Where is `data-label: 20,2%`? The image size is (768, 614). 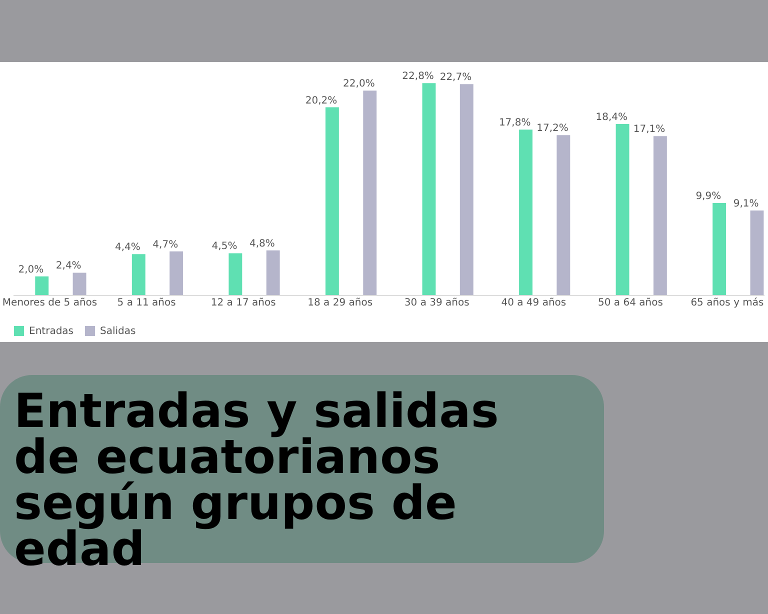 data-label: 20,2% is located at coordinates (321, 100).